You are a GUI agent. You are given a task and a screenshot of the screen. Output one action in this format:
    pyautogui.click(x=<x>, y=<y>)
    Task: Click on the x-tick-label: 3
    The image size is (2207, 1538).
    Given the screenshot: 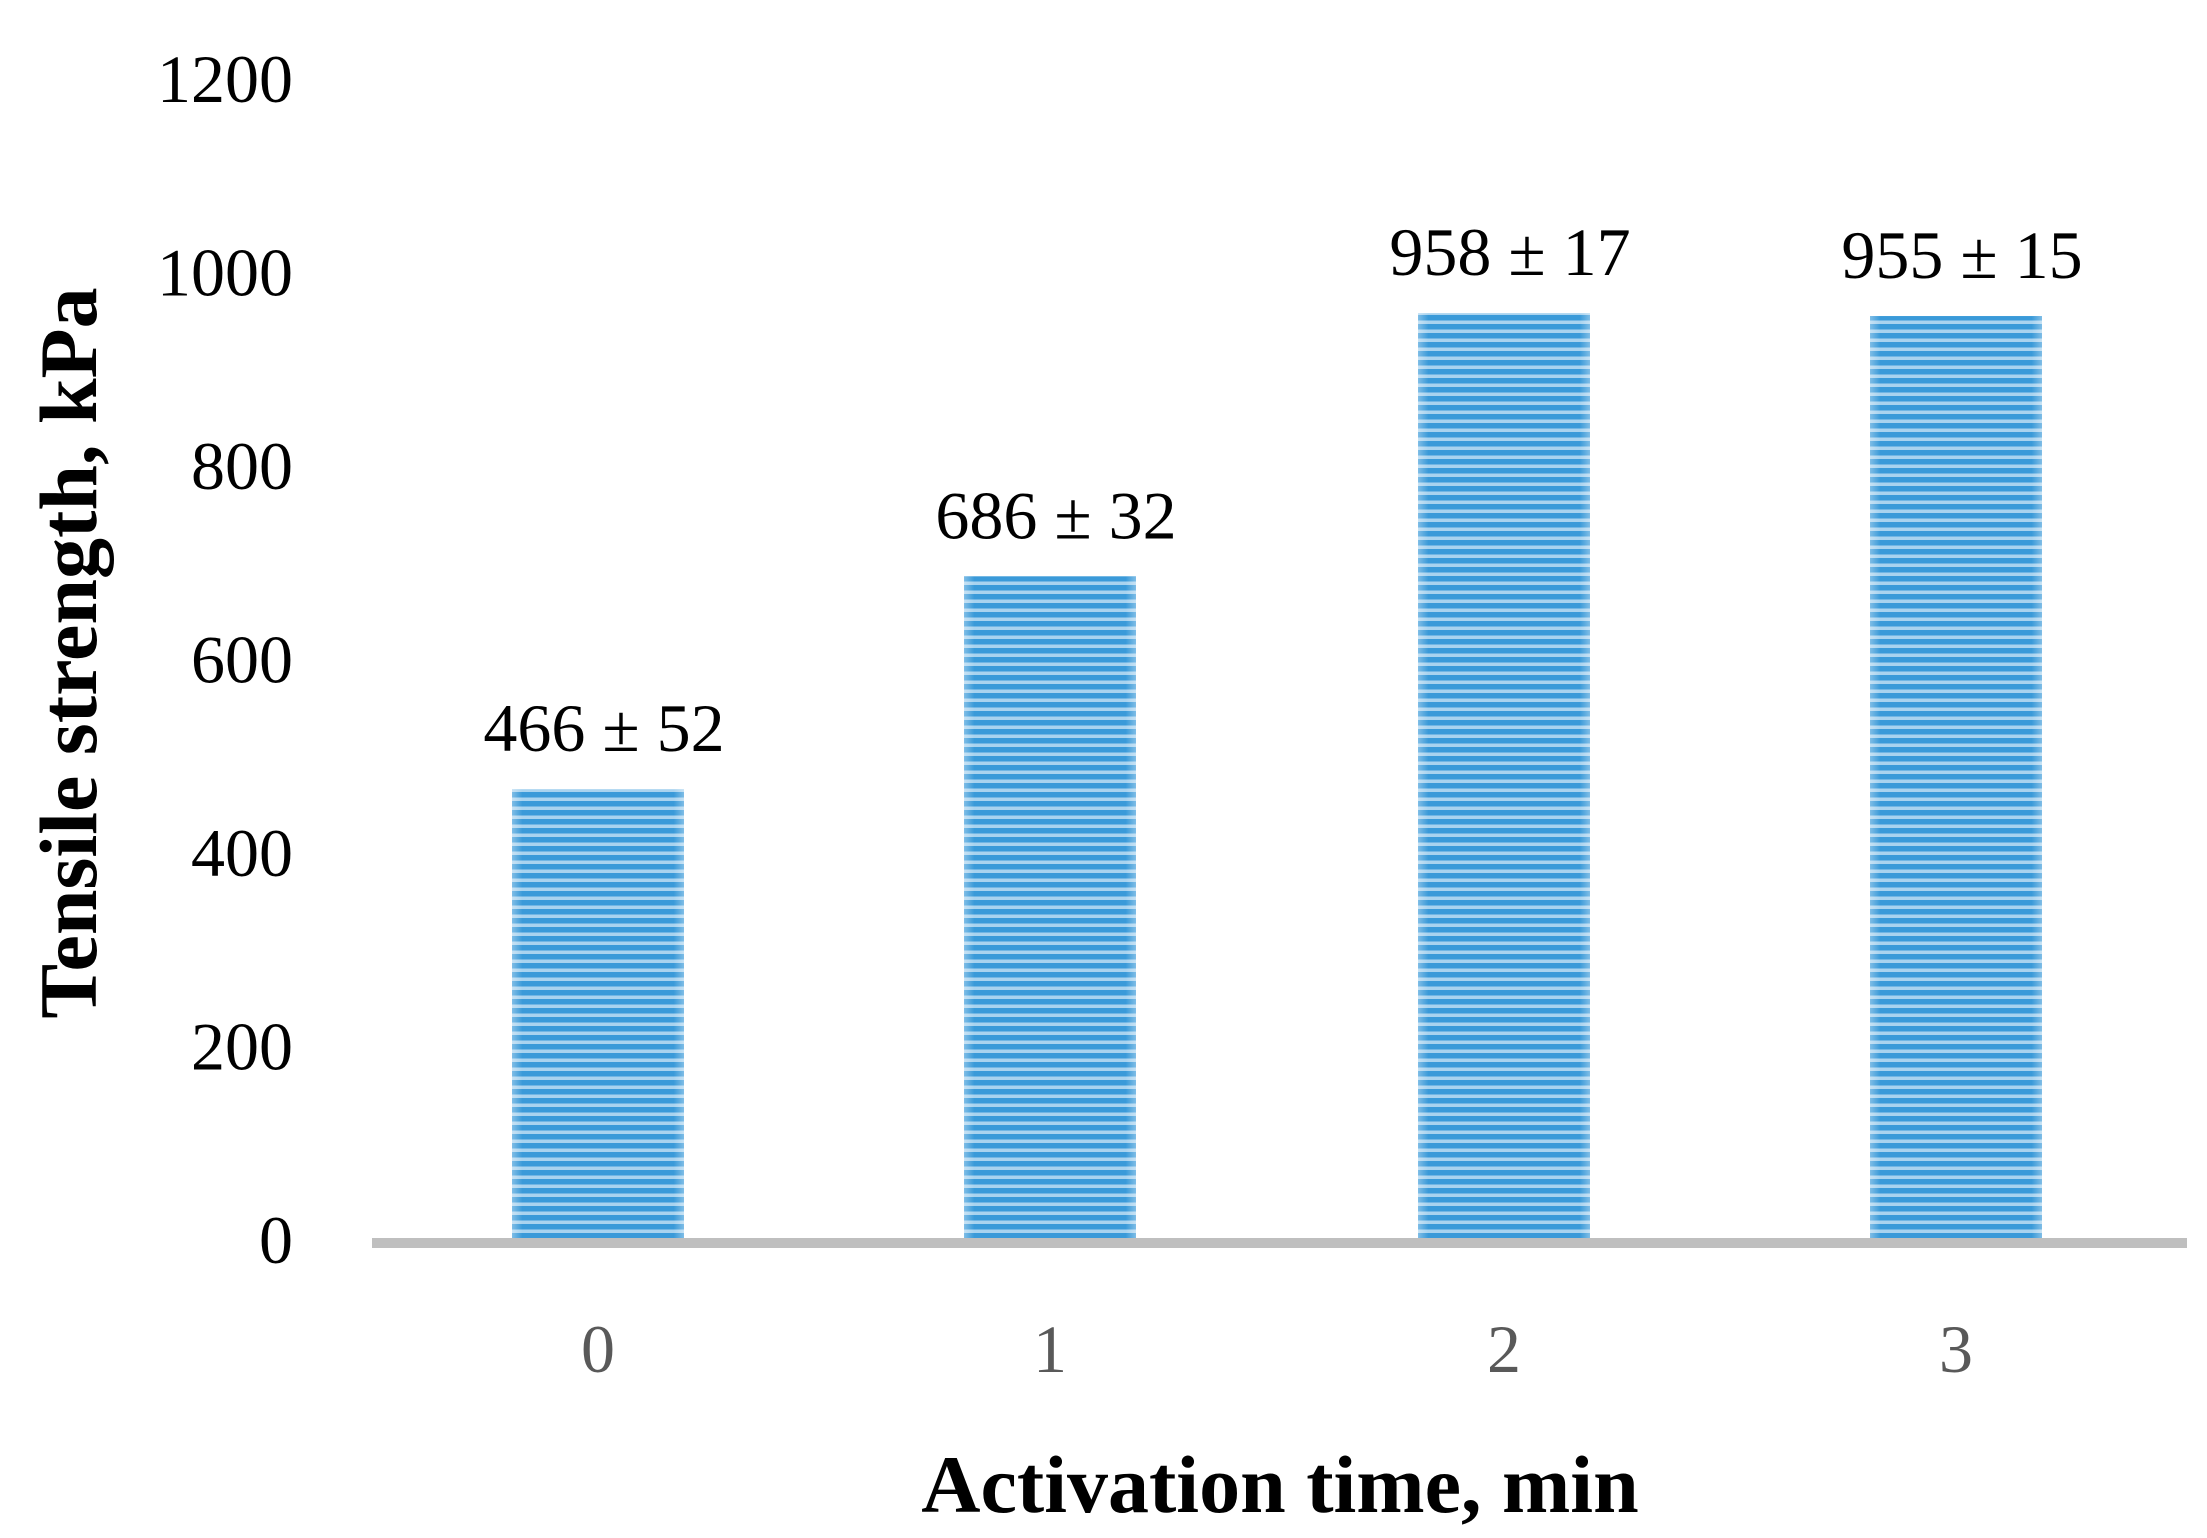 What is the action you would take?
    pyautogui.click(x=1956, y=1349)
    